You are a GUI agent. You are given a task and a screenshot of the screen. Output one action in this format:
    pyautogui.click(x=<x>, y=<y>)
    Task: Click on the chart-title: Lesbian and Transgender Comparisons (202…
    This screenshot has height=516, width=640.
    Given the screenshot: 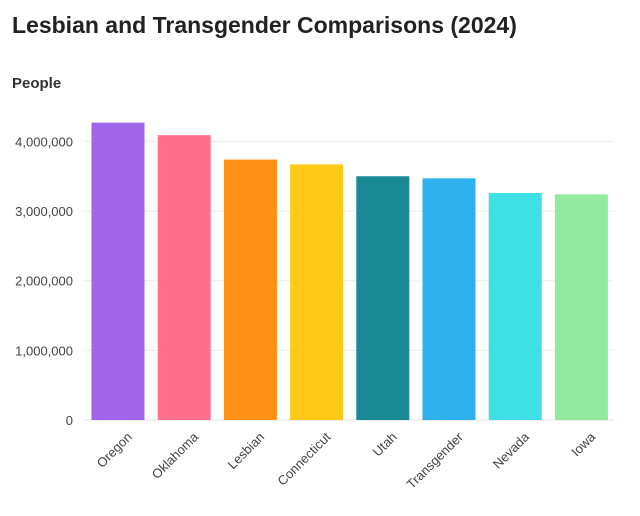 What is the action you would take?
    pyautogui.click(x=264, y=25)
    